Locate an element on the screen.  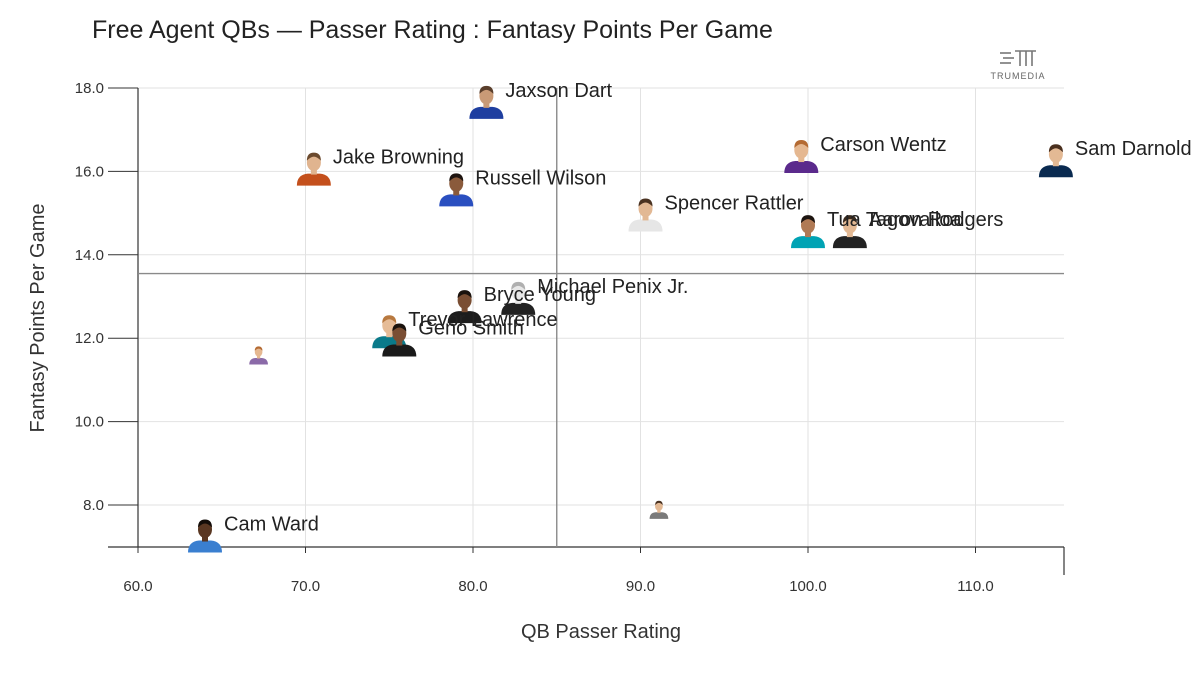
player-label: Russell Wilson is located at coordinates (540, 178).